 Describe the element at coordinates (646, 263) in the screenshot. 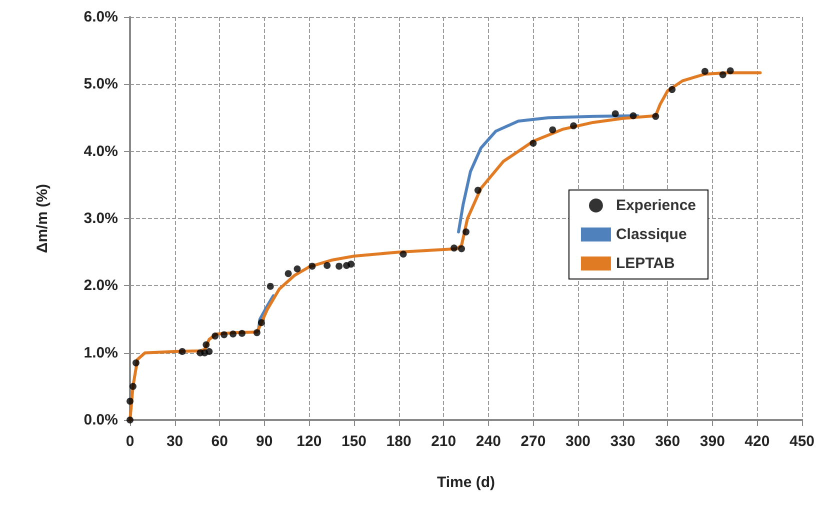

I see `legend-label: LEPTAB` at that location.